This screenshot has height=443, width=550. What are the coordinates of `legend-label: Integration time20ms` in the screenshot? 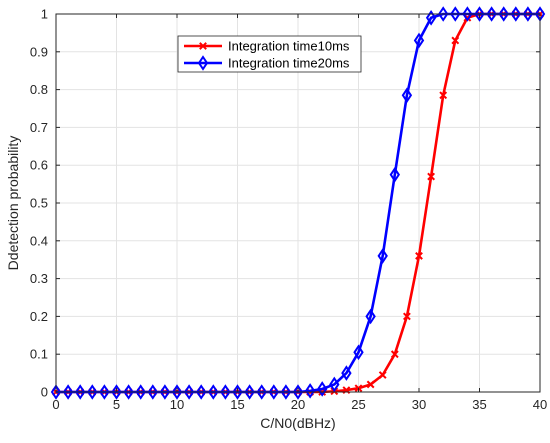 It's located at (289, 63).